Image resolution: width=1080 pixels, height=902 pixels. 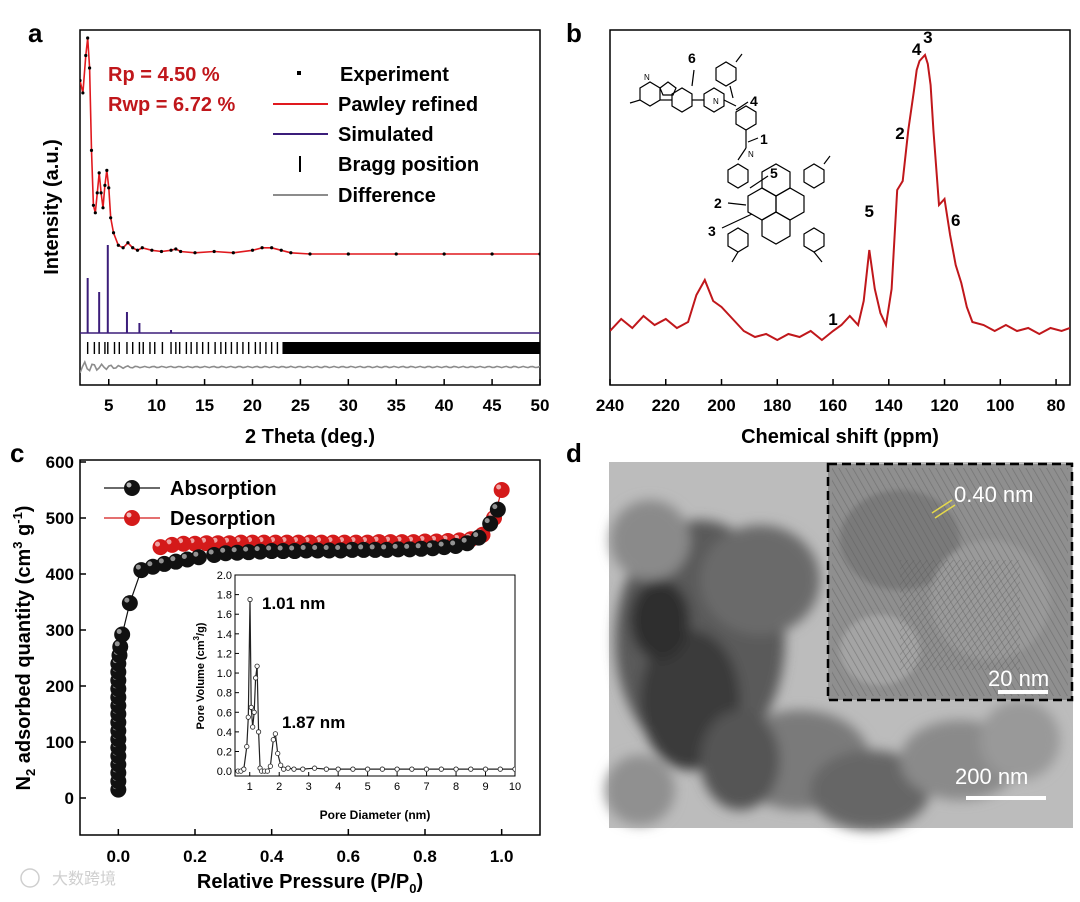 I want to click on legend-simulated: Simulated, so click(x=386, y=135).